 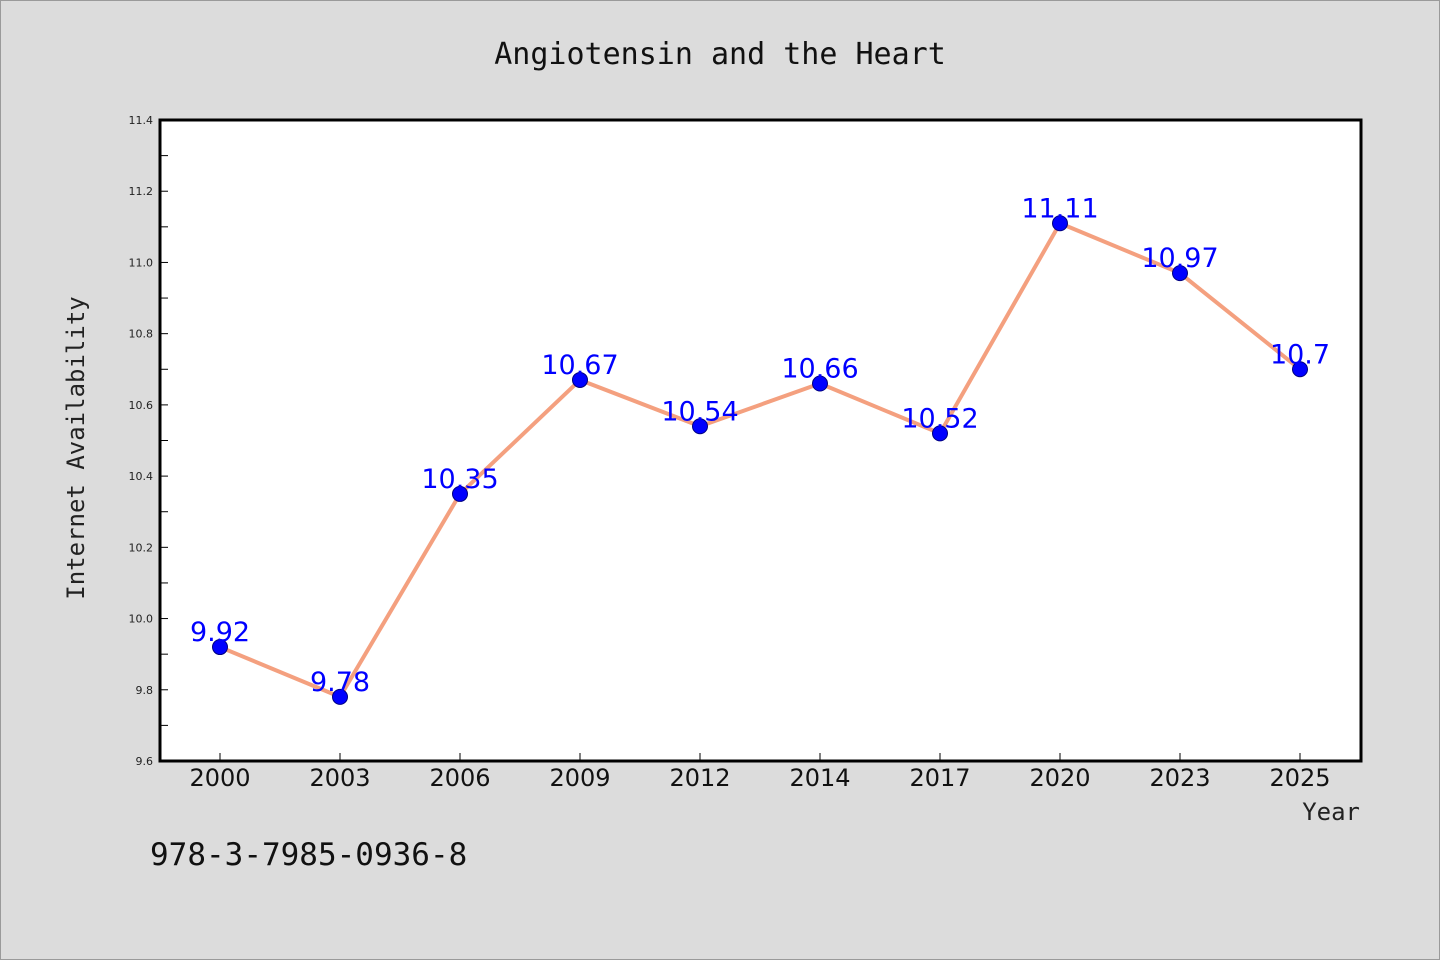 What do you see at coordinates (939, 778) in the screenshot?
I see `x-tick-label: 2017` at bounding box center [939, 778].